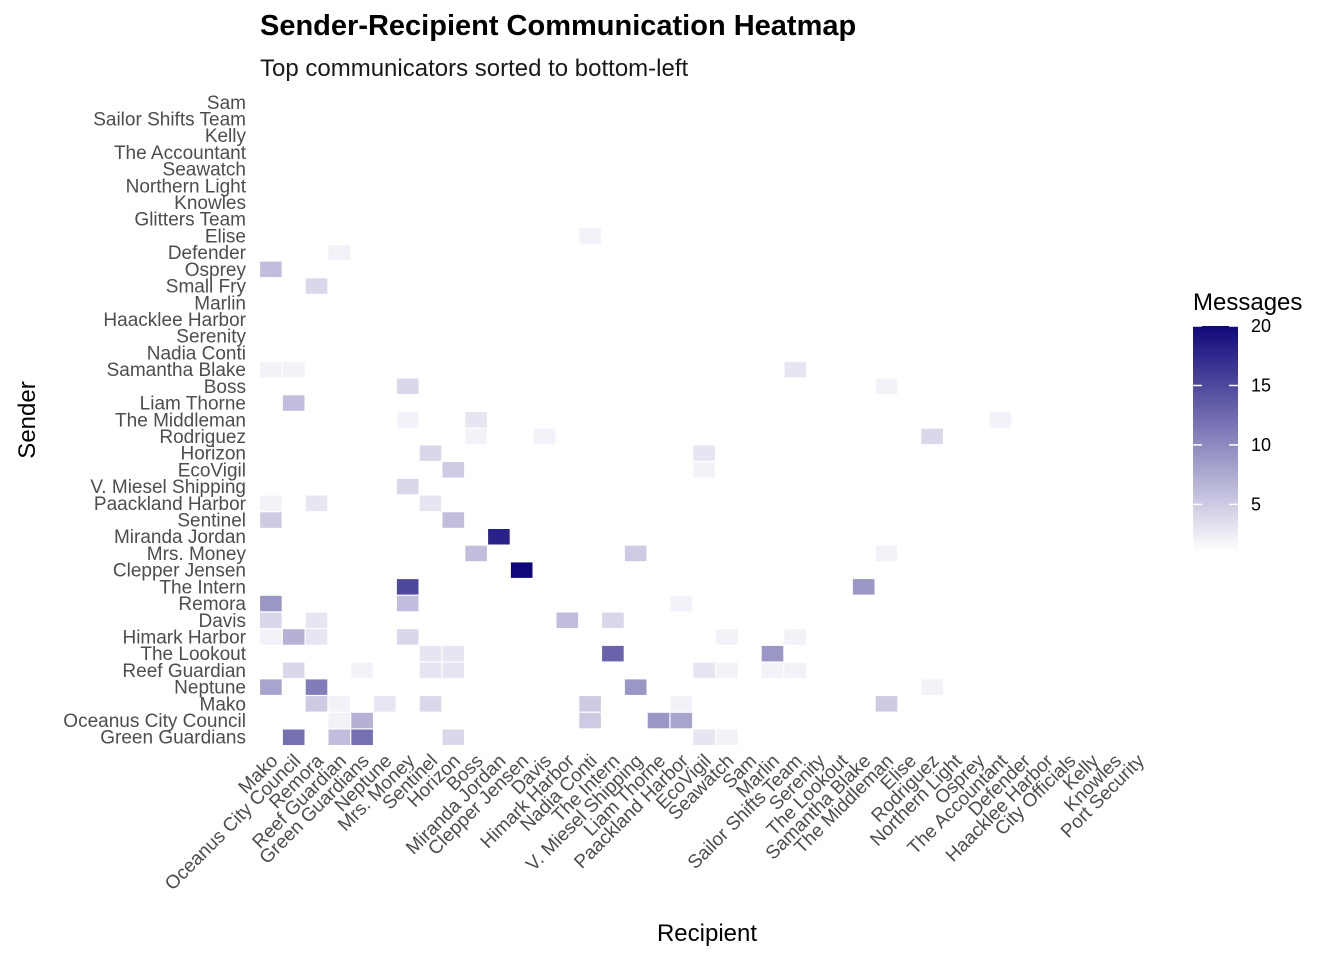 Image resolution: width=1344 pixels, height=960 pixels. What do you see at coordinates (567, 336) in the screenshot?
I see `heatmap-cell-serenity-to-himark-harbor` at bounding box center [567, 336].